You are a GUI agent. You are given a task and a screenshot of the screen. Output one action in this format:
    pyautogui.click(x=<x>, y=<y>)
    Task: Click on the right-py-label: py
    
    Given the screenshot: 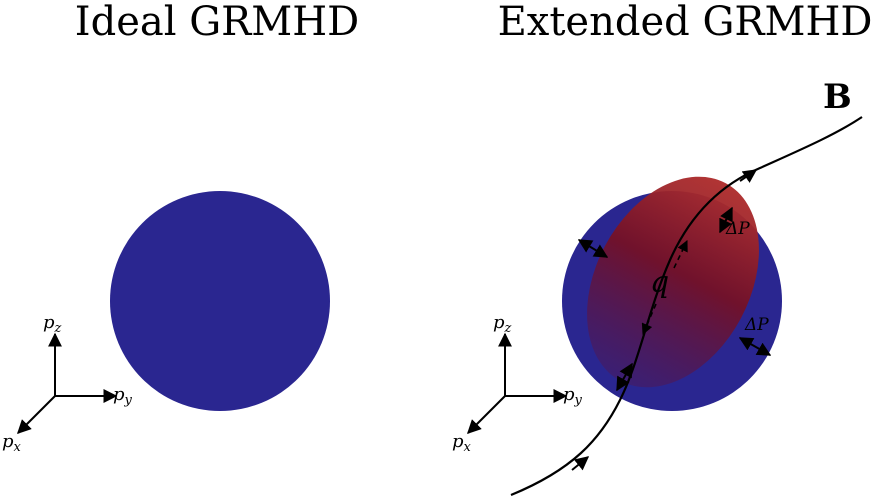 What is the action you would take?
    pyautogui.click(x=573, y=396)
    